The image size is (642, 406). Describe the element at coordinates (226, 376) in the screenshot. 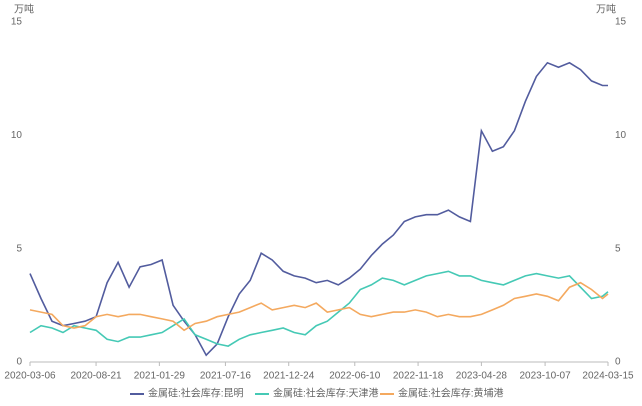

I see `x-tick-label: 2021-07-16` at that location.